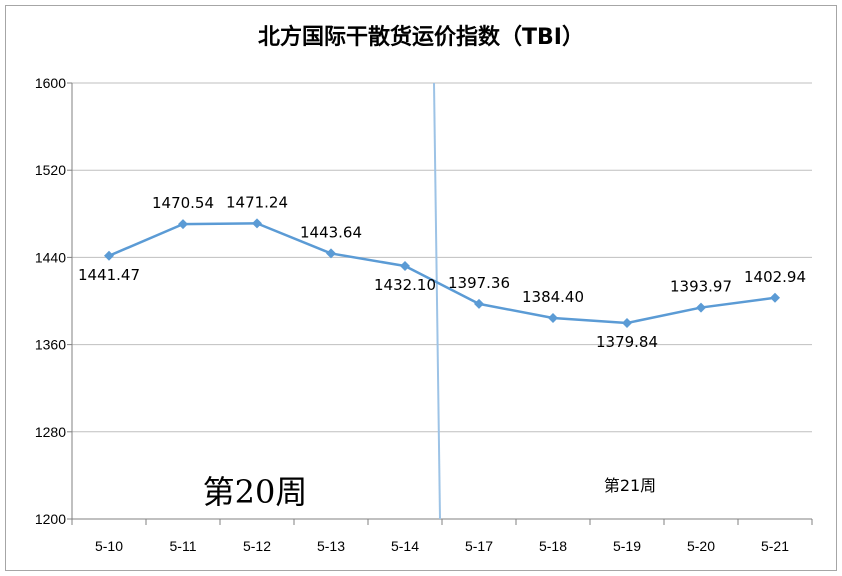 The height and width of the screenshot is (576, 842). What do you see at coordinates (183, 203) in the screenshot?
I see `data-label: 1470.54` at bounding box center [183, 203].